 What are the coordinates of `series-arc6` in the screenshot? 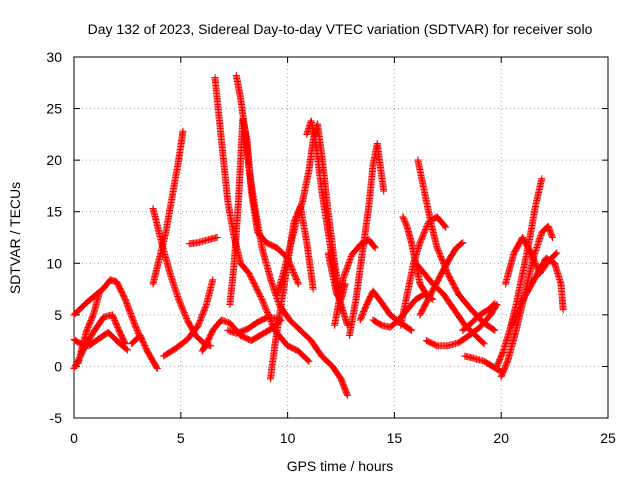 It's located at (168, 207).